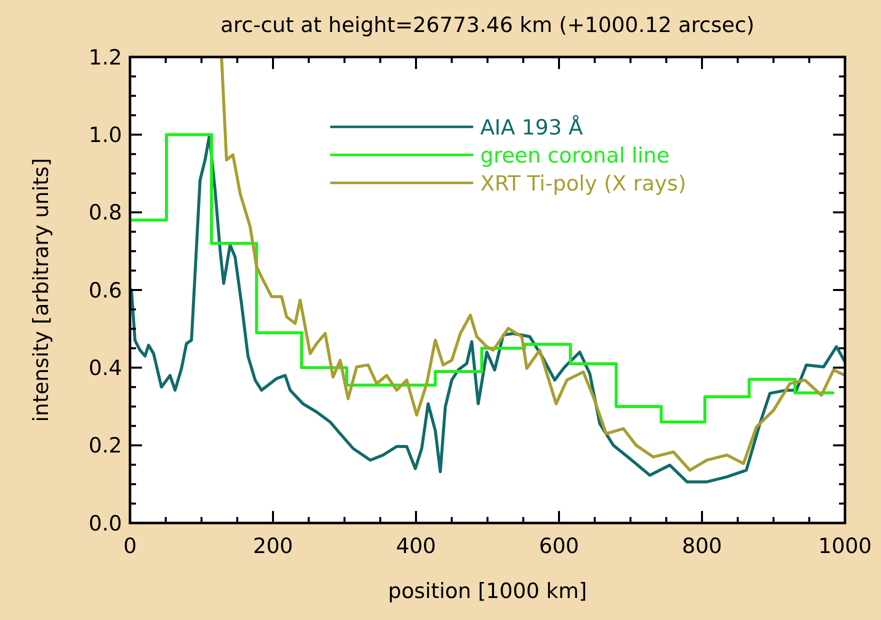 Image resolution: width=881 pixels, height=620 pixels. I want to click on y-tick-label: 0.6, so click(105, 290).